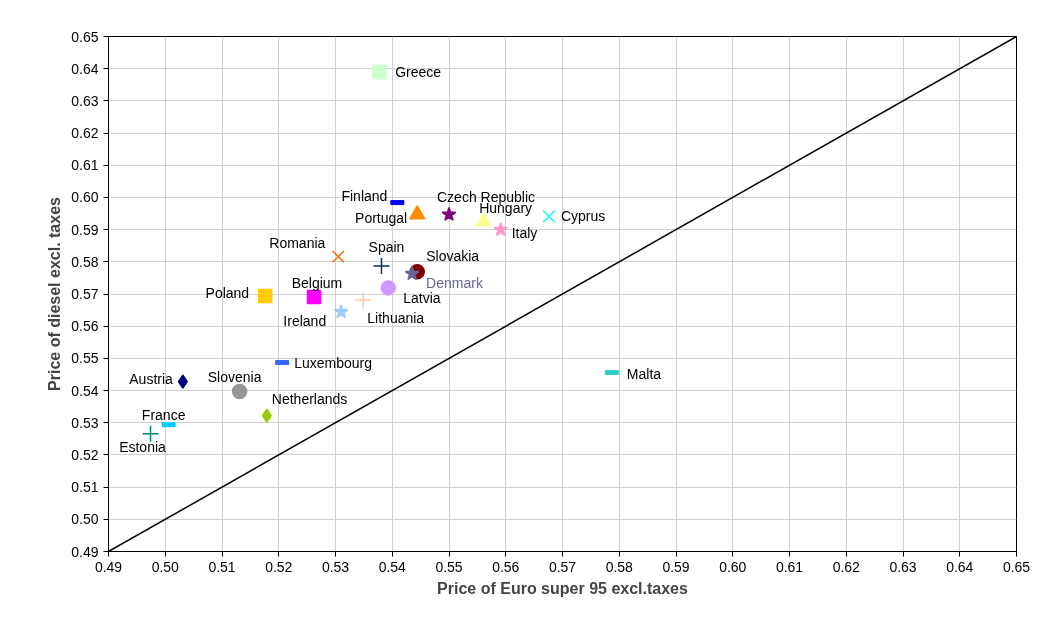 Image resolution: width=1037 pixels, height=641 pixels. What do you see at coordinates (583, 216) in the screenshot?
I see `series-label: Cyprus` at bounding box center [583, 216].